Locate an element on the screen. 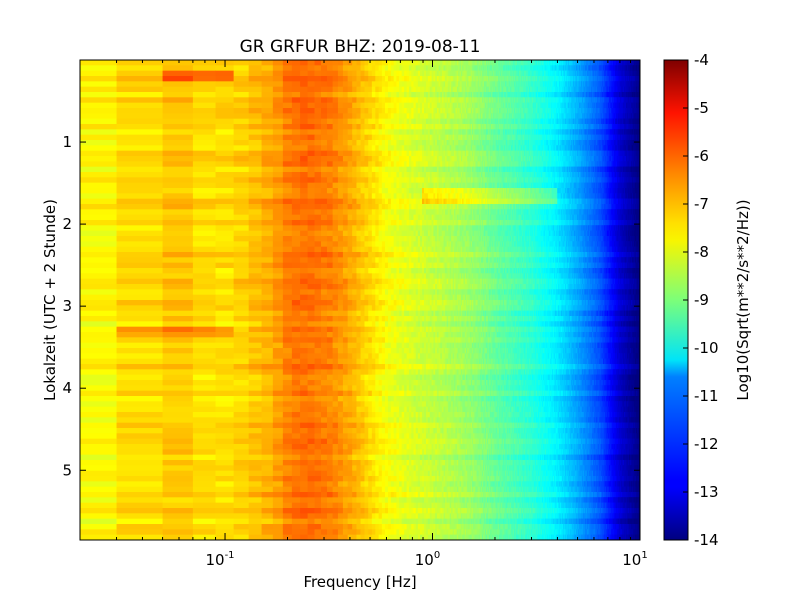 This screenshot has width=800, height=600. y-tick-label: 4 is located at coordinates (67, 388).